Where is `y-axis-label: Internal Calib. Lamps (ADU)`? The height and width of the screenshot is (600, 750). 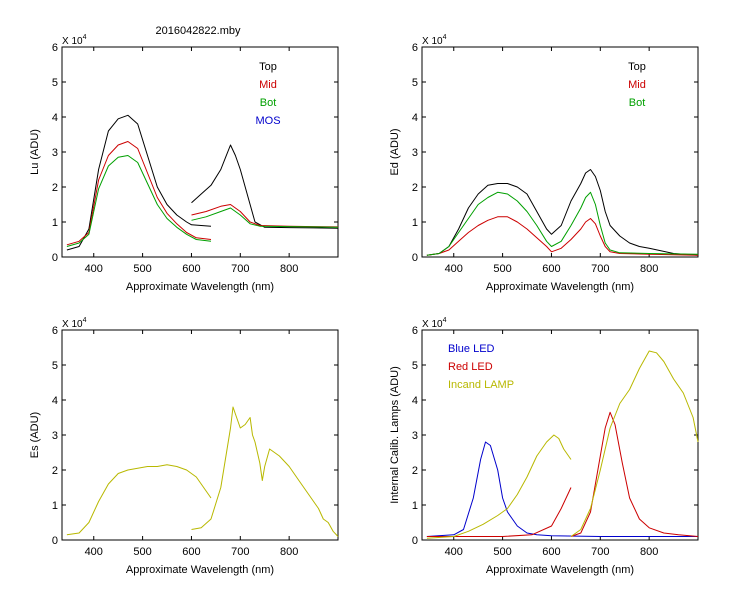 y-axis-label: Internal Calib. Lamps (ADU) is located at coordinates (395, 435).